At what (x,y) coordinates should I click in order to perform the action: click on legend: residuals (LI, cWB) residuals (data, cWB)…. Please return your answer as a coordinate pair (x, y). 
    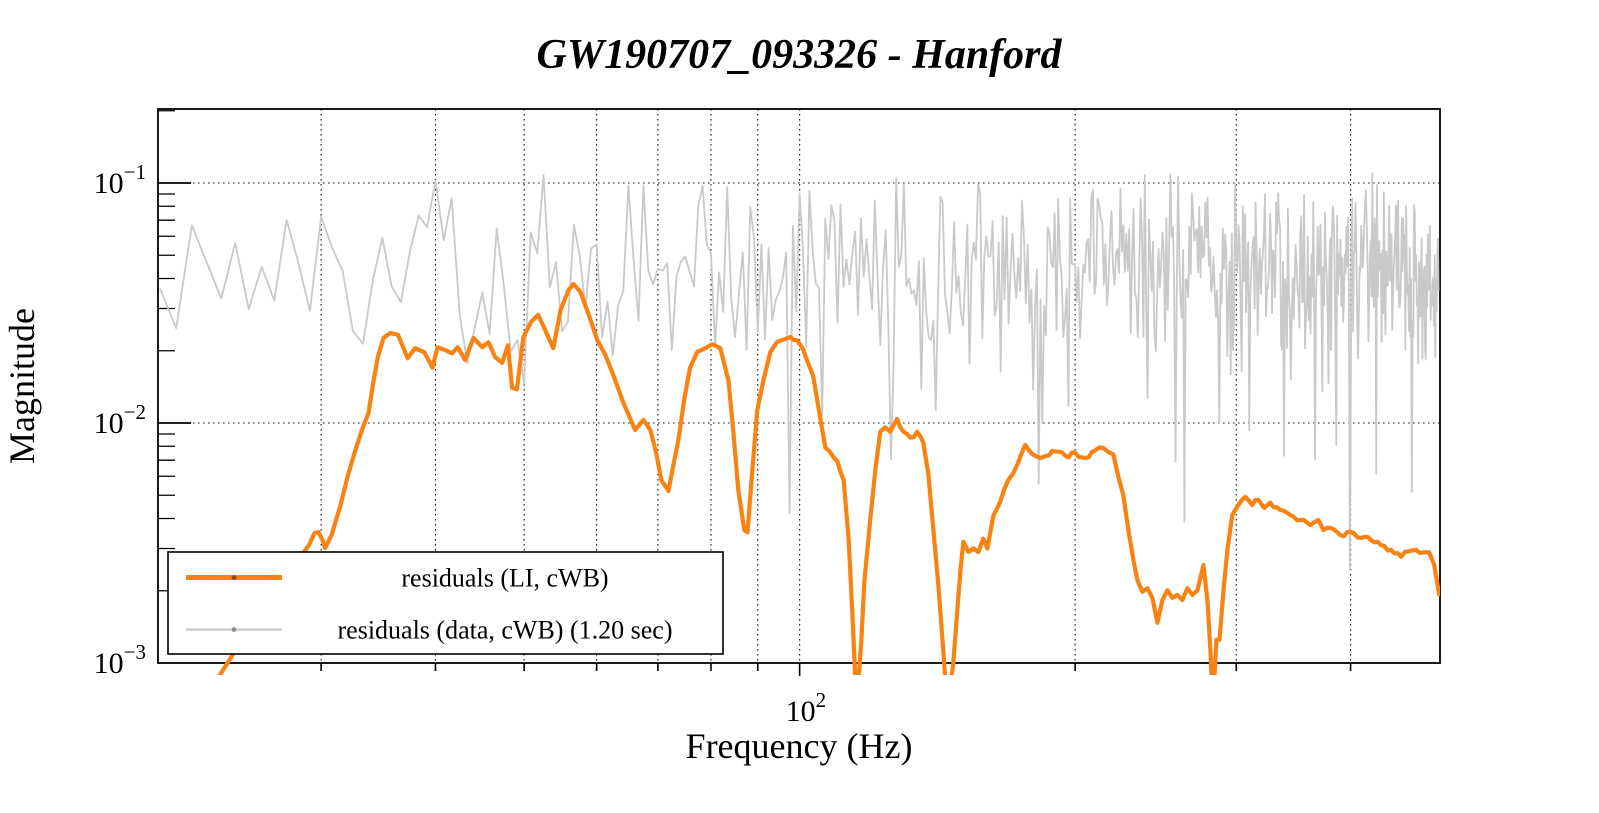
    Looking at the image, I should click on (445, 603).